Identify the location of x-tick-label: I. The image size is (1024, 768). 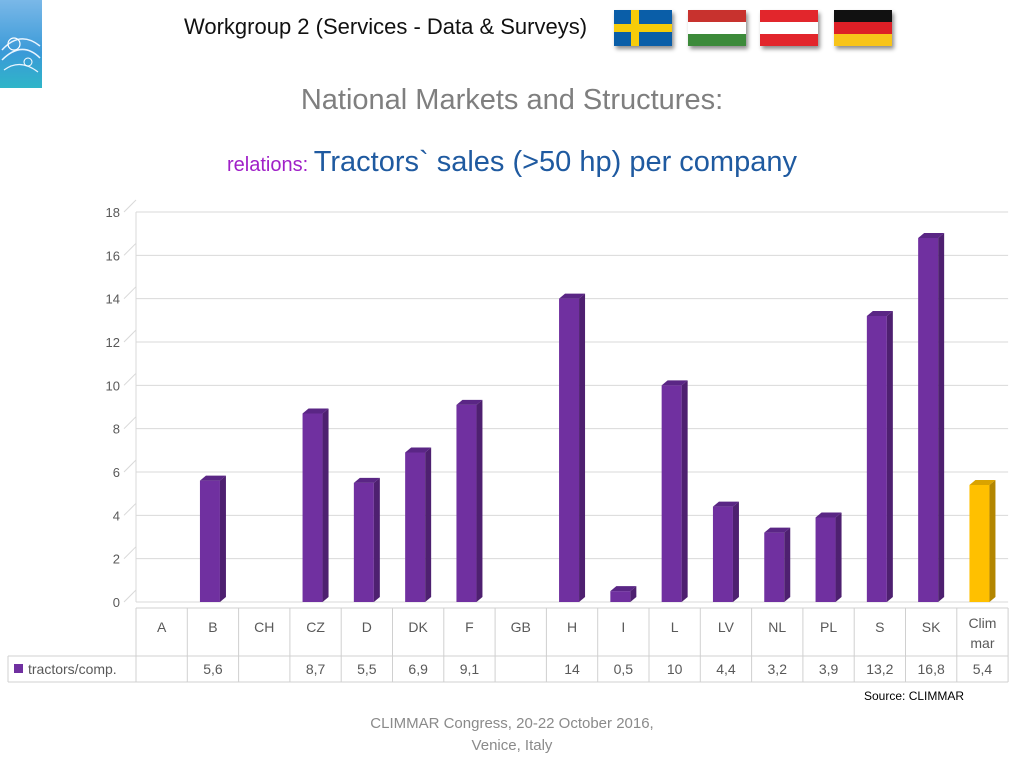
(623, 627).